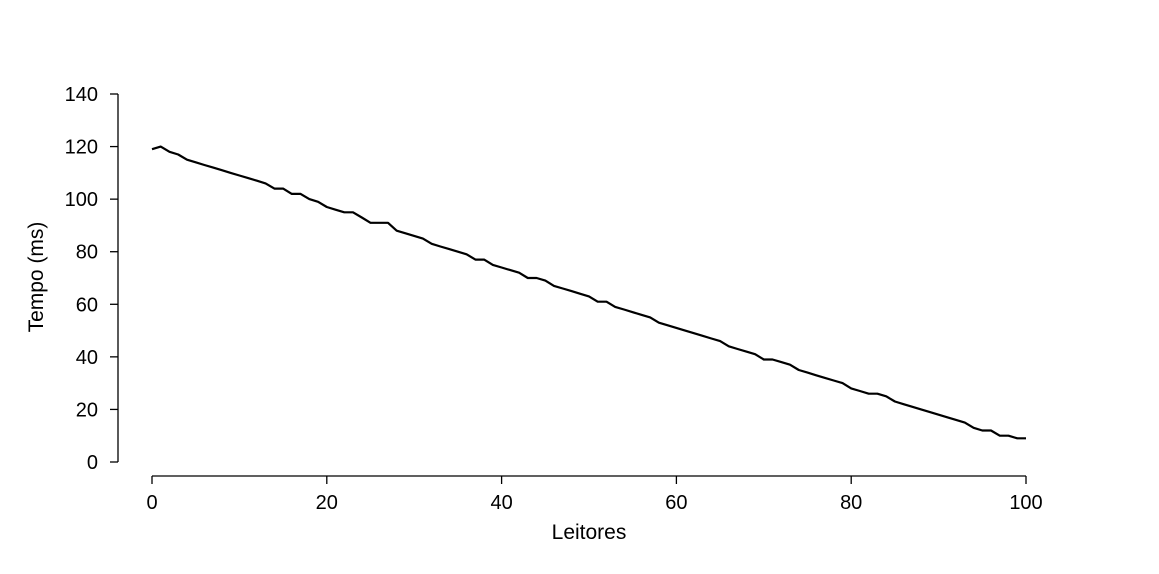 Image resolution: width=1159 pixels, height=574 pixels. I want to click on y-tick-label: 100, so click(81, 200).